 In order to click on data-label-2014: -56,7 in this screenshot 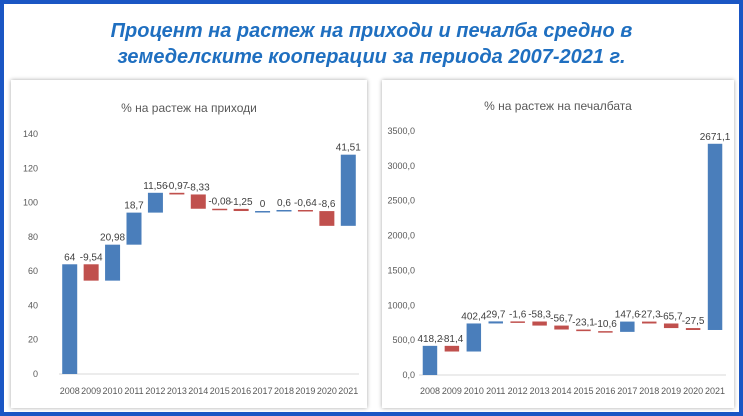, I will do `click(561, 319)`.